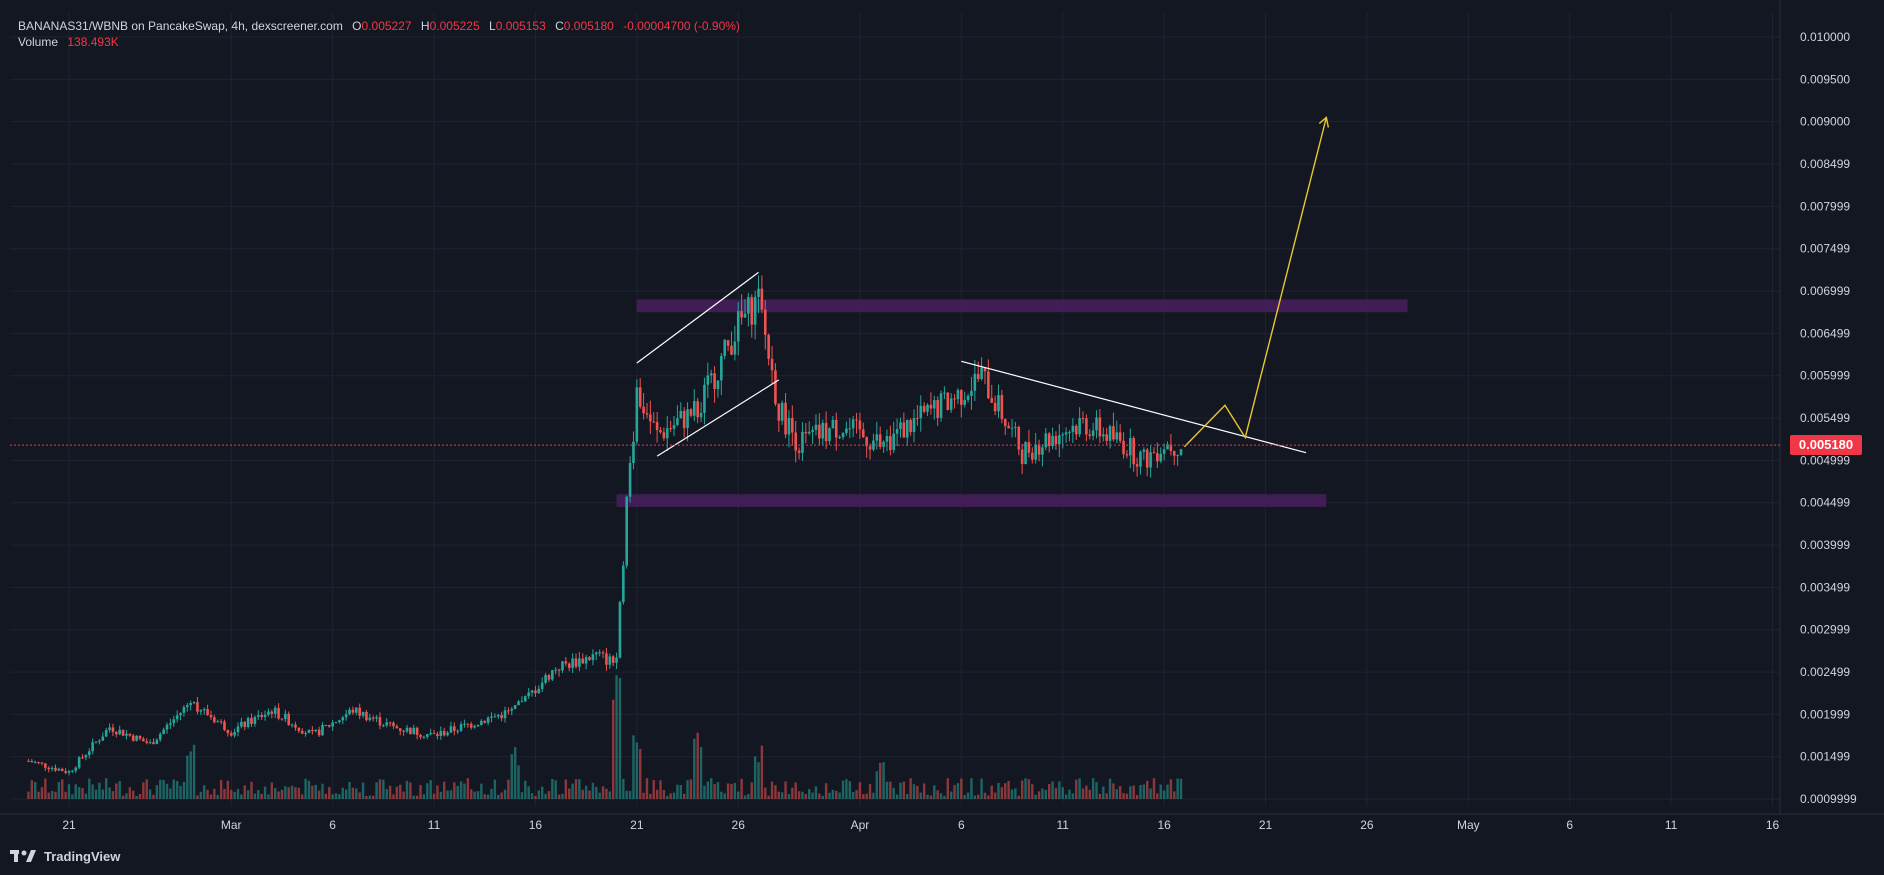 The image size is (1884, 875). Describe the element at coordinates (65, 856) in the screenshot. I see `tradingview-brand: TradingView` at that location.